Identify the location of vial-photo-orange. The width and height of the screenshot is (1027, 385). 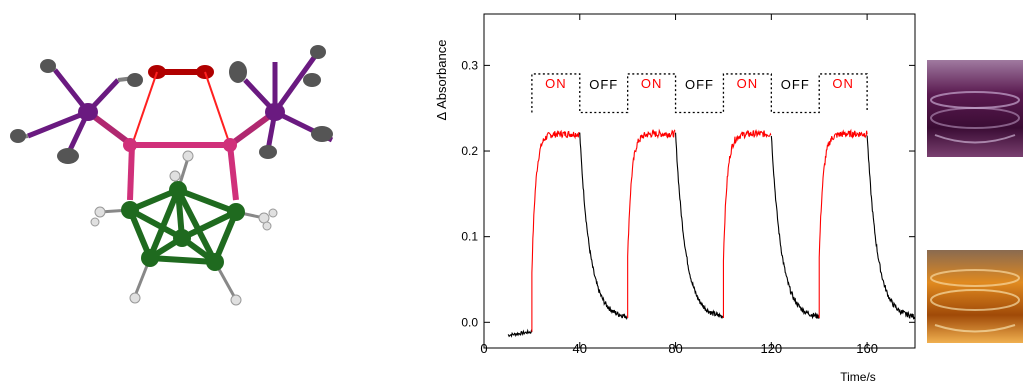
(975, 296).